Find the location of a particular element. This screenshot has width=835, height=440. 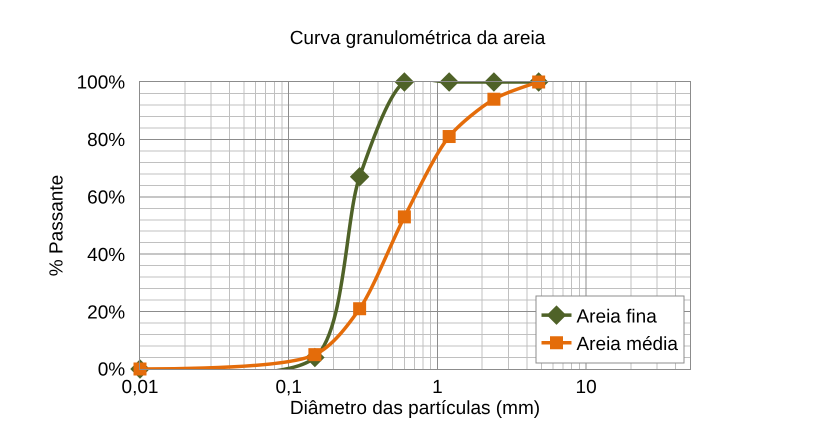

y-tick-label: 20% is located at coordinates (106, 313).